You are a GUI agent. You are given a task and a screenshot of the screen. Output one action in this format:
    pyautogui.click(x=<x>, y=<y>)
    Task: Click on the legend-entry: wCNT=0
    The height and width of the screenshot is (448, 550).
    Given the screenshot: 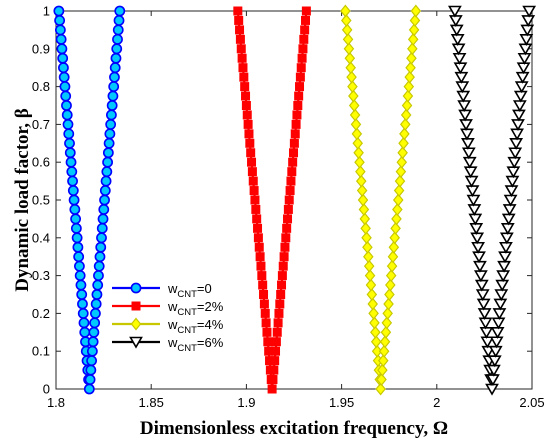 What is the action you would take?
    pyautogui.click(x=162, y=290)
    